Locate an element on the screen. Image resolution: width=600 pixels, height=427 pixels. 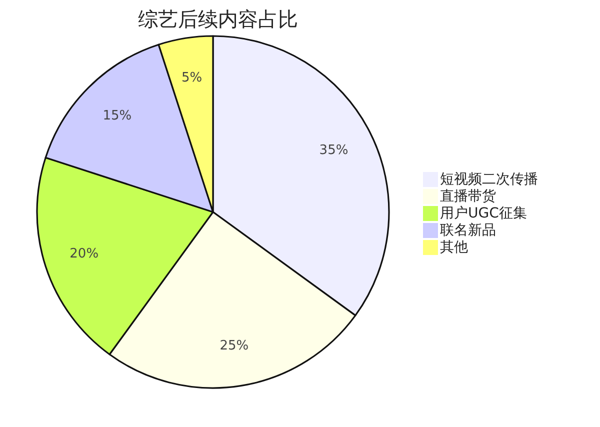
data-label: 25% is located at coordinates (234, 346).